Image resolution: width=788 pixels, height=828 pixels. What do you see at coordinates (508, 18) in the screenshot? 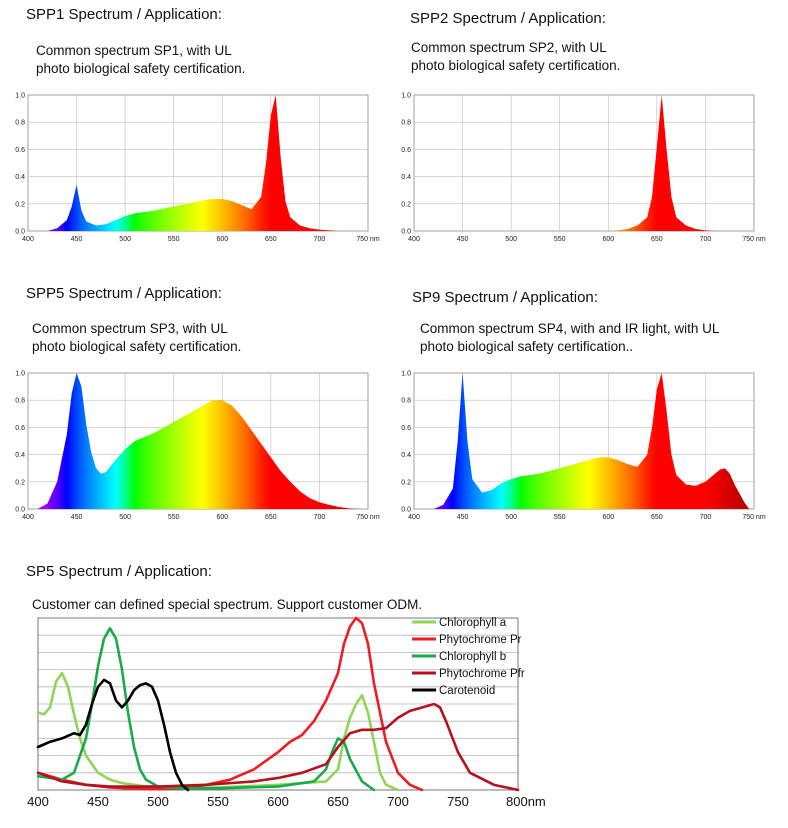
I see `panel-2-heading: SPP2 Spectrum / Application:` at bounding box center [508, 18].